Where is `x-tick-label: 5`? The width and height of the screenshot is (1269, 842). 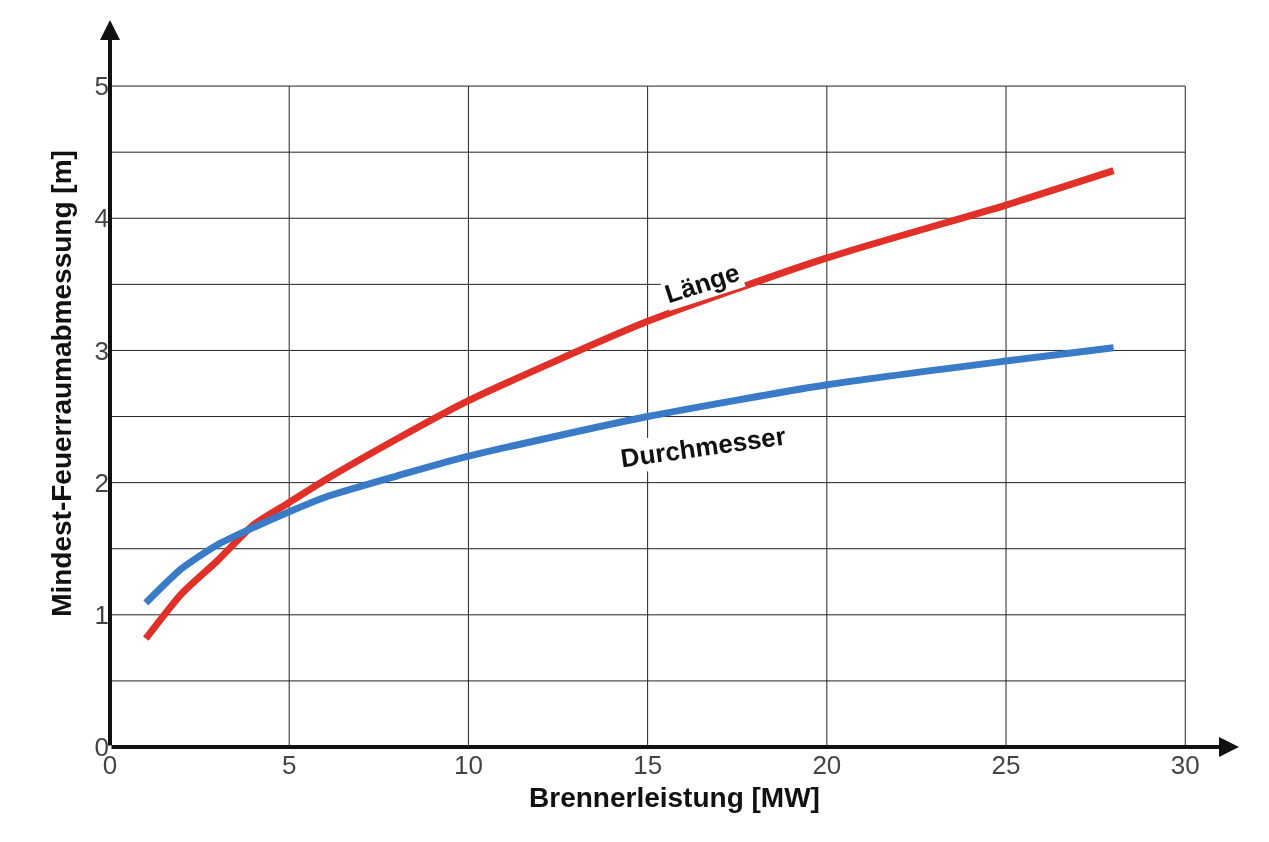
x-tick-label: 5 is located at coordinates (289, 765).